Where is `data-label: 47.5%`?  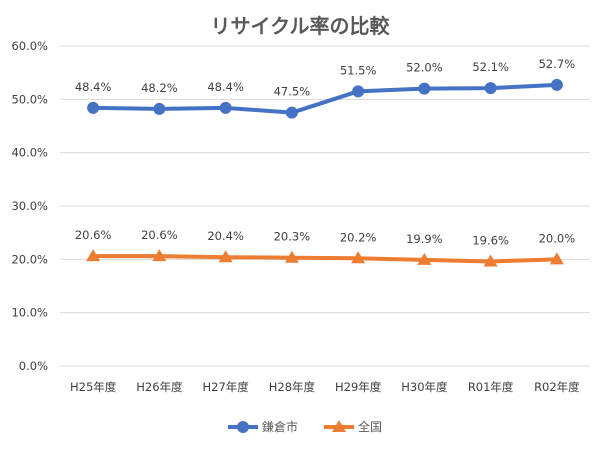 data-label: 47.5% is located at coordinates (292, 92).